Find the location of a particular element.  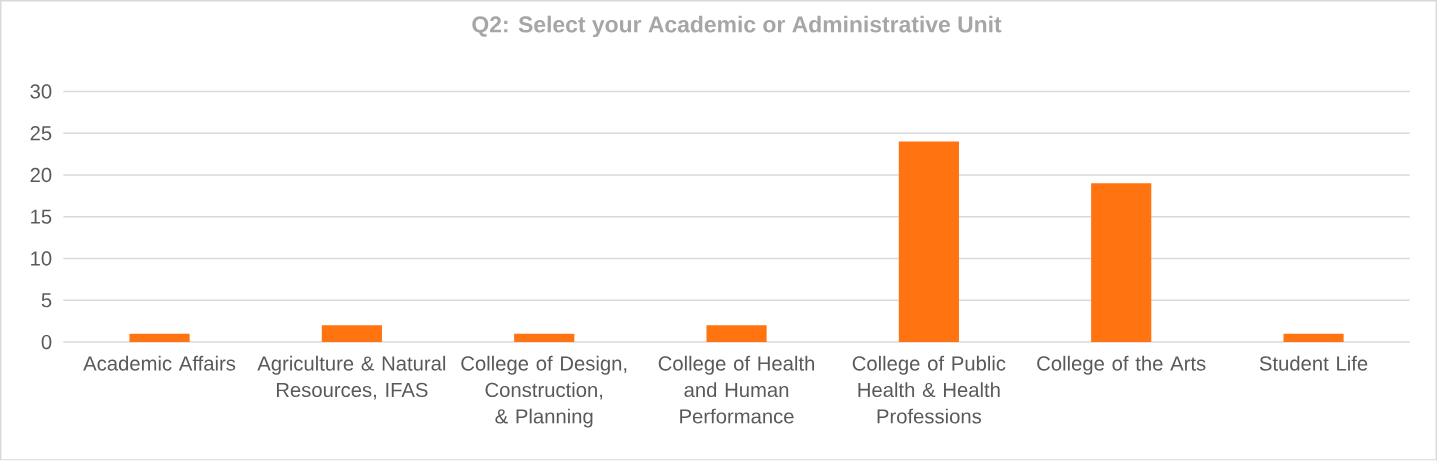

chart-title: Q2: Select your Academic or Administrative Unit is located at coordinates (737, 26).